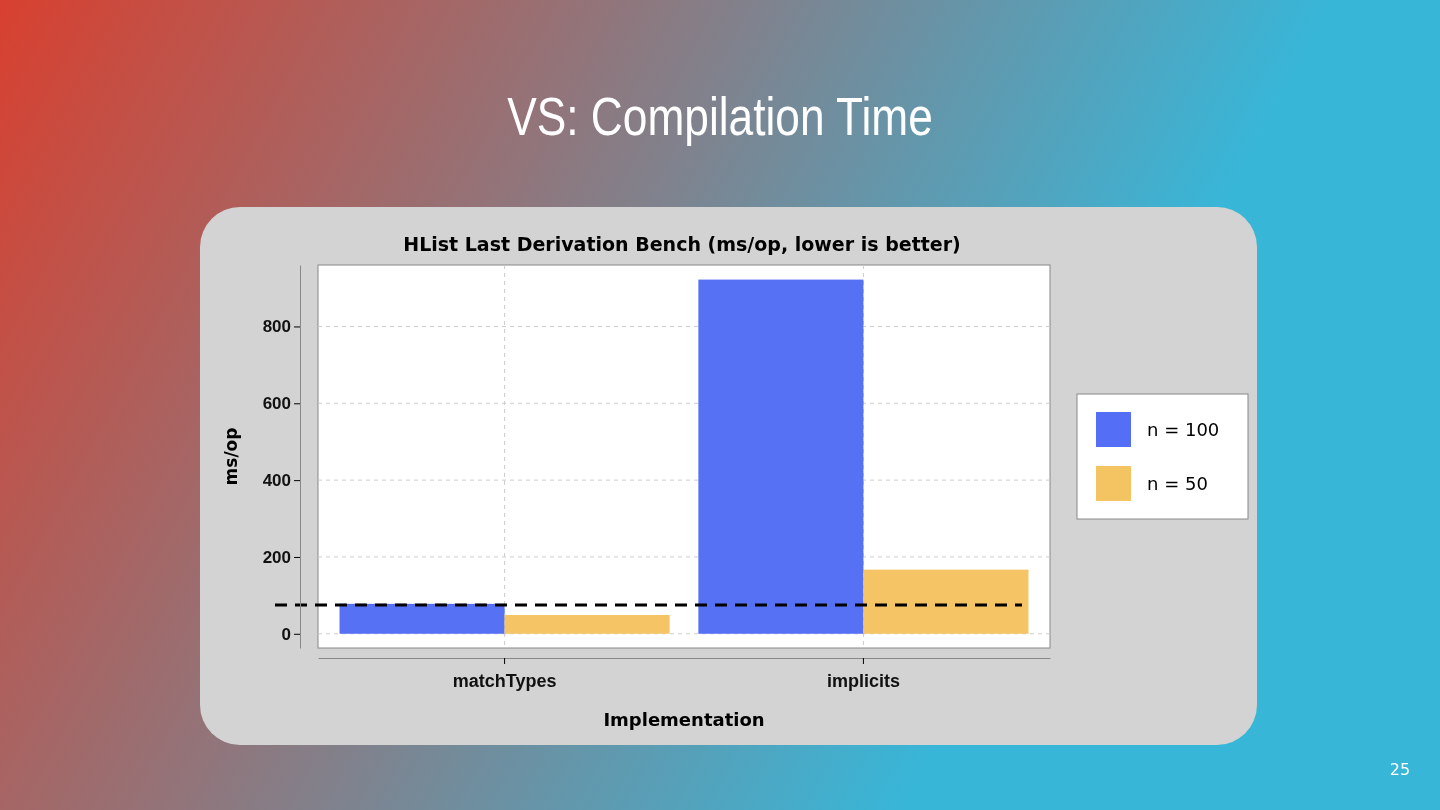  I want to click on y-tick-label: 200, so click(276, 557).